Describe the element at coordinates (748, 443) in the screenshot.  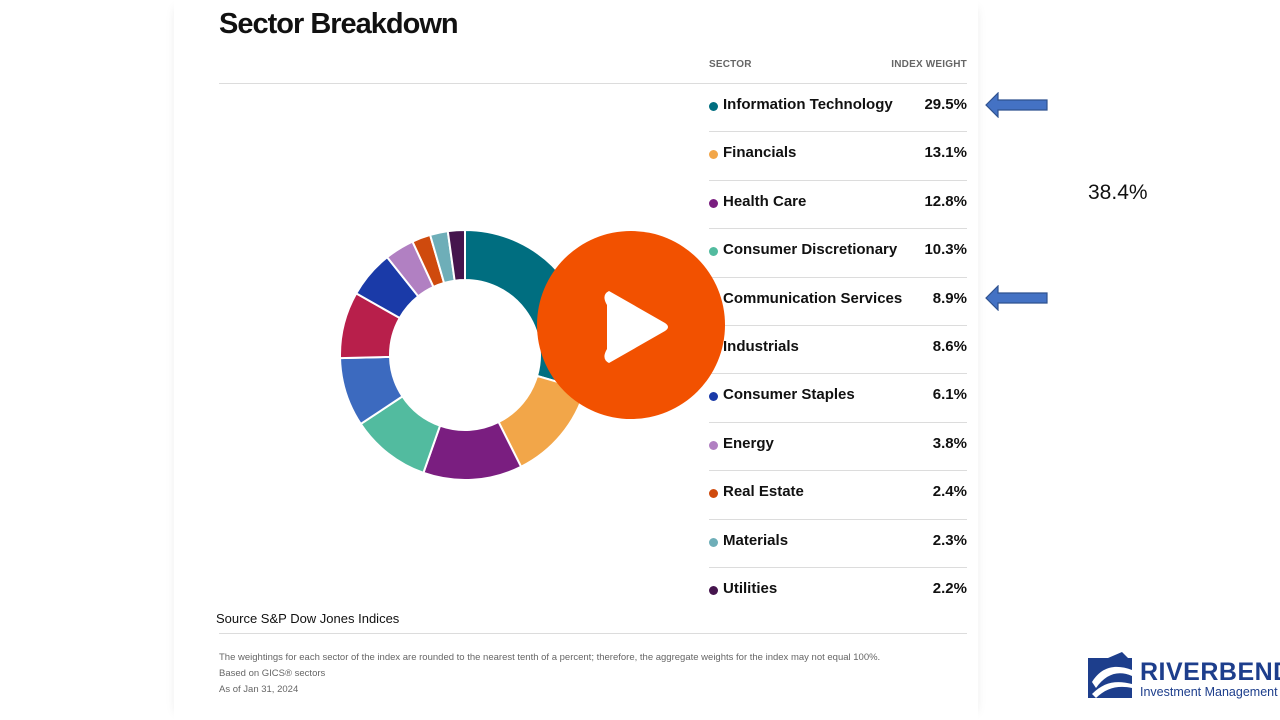
I see `sector-name: Energy` at that location.